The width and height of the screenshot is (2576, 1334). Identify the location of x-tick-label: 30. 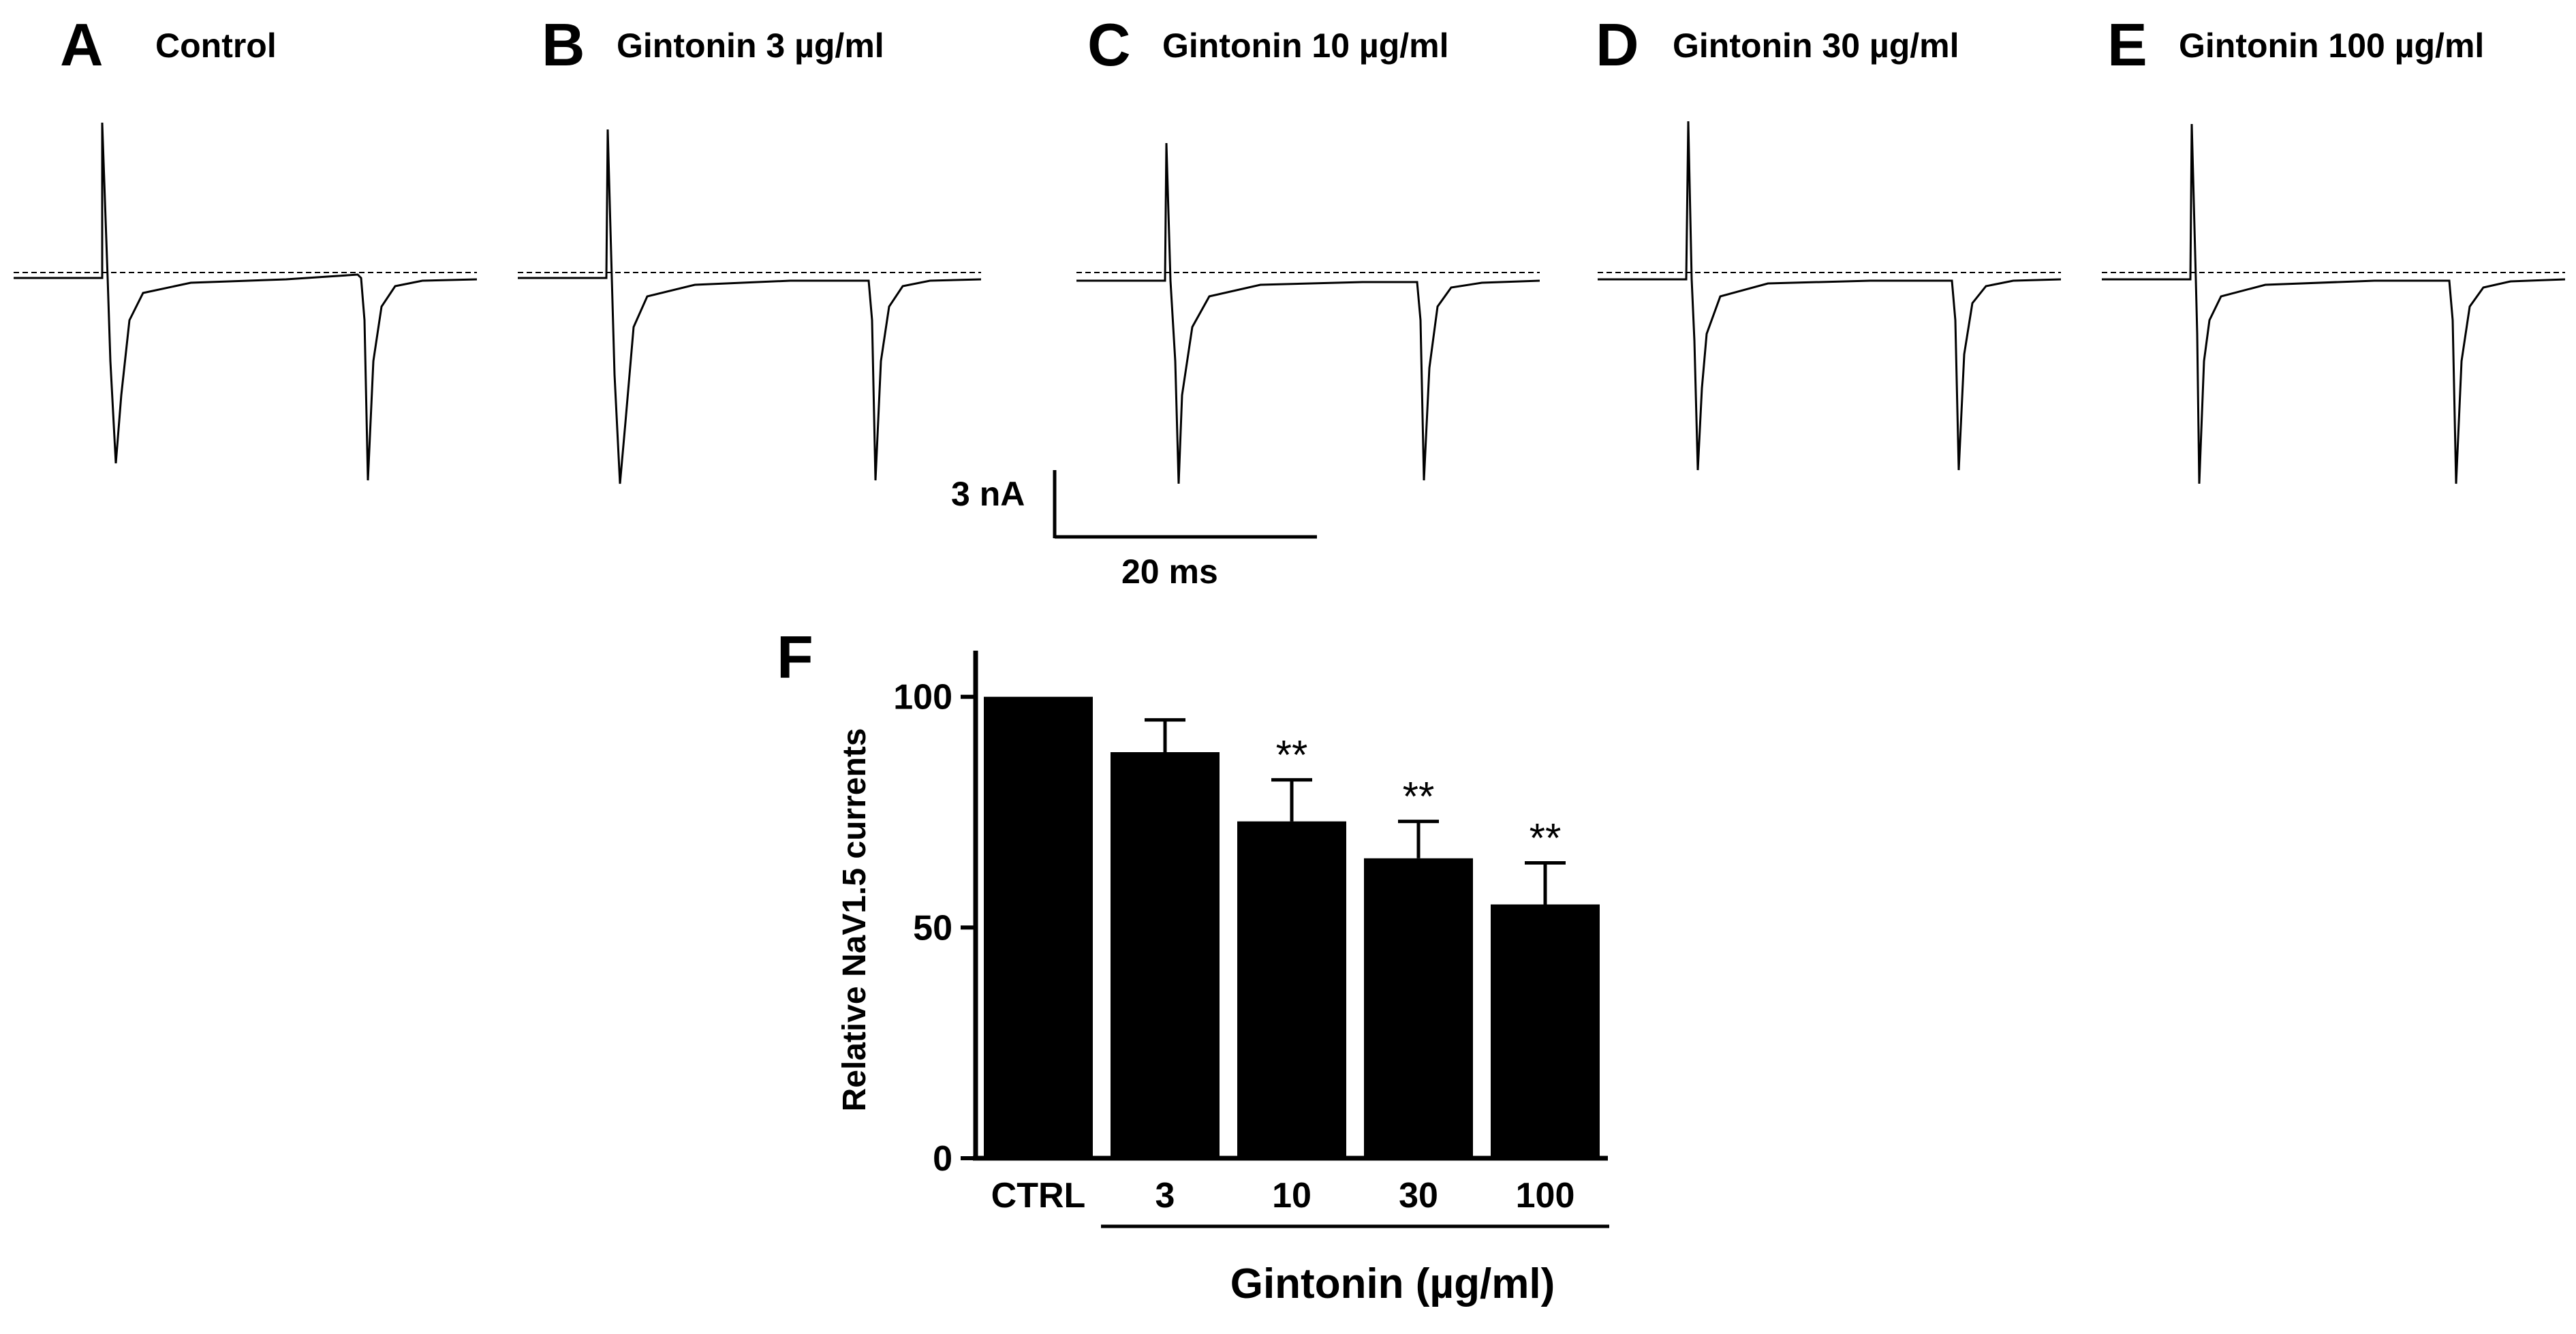
(1418, 1195).